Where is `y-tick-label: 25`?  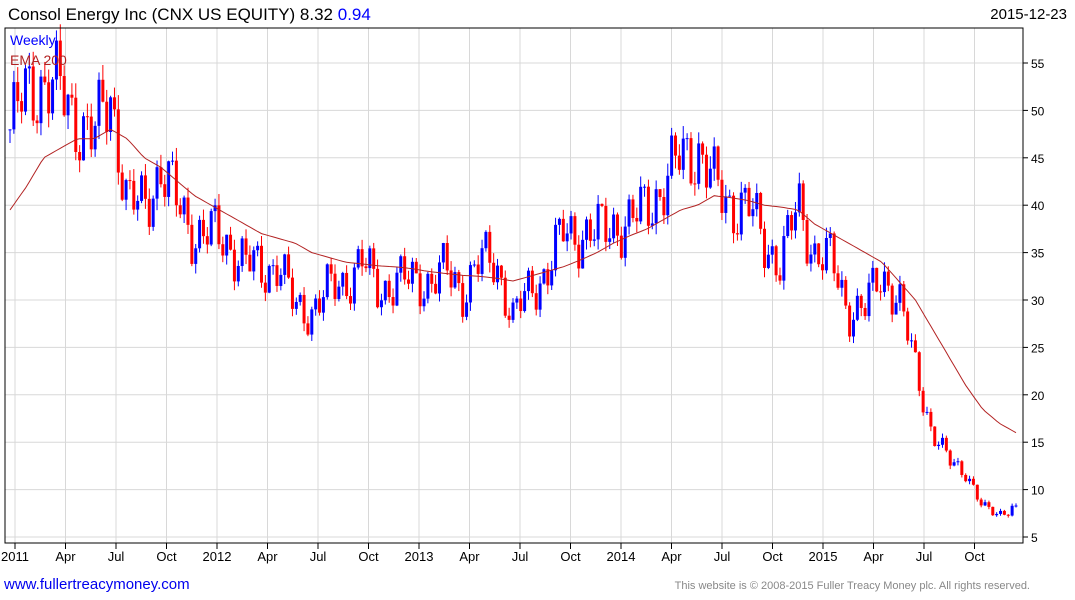
y-tick-label: 25 is located at coordinates (1038, 348).